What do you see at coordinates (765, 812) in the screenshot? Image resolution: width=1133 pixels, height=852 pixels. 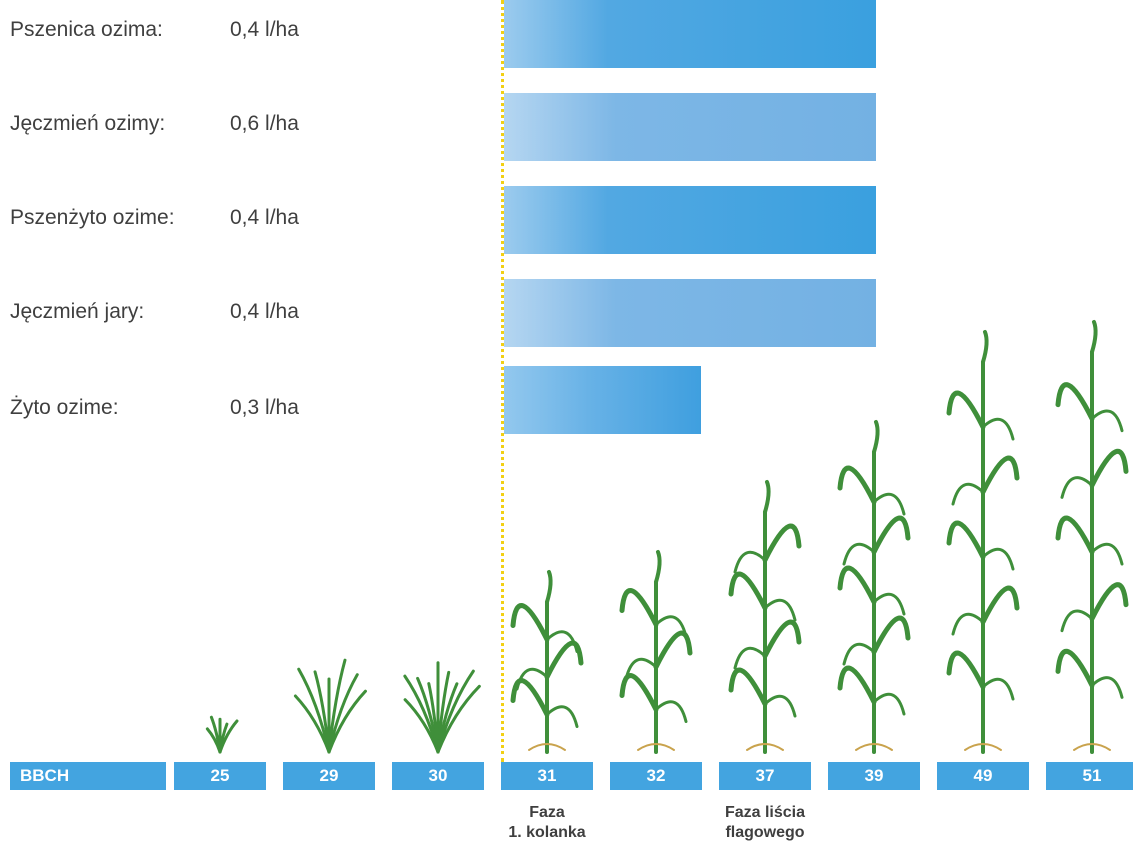 I see `phase-label-line: Faza liścia` at bounding box center [765, 812].